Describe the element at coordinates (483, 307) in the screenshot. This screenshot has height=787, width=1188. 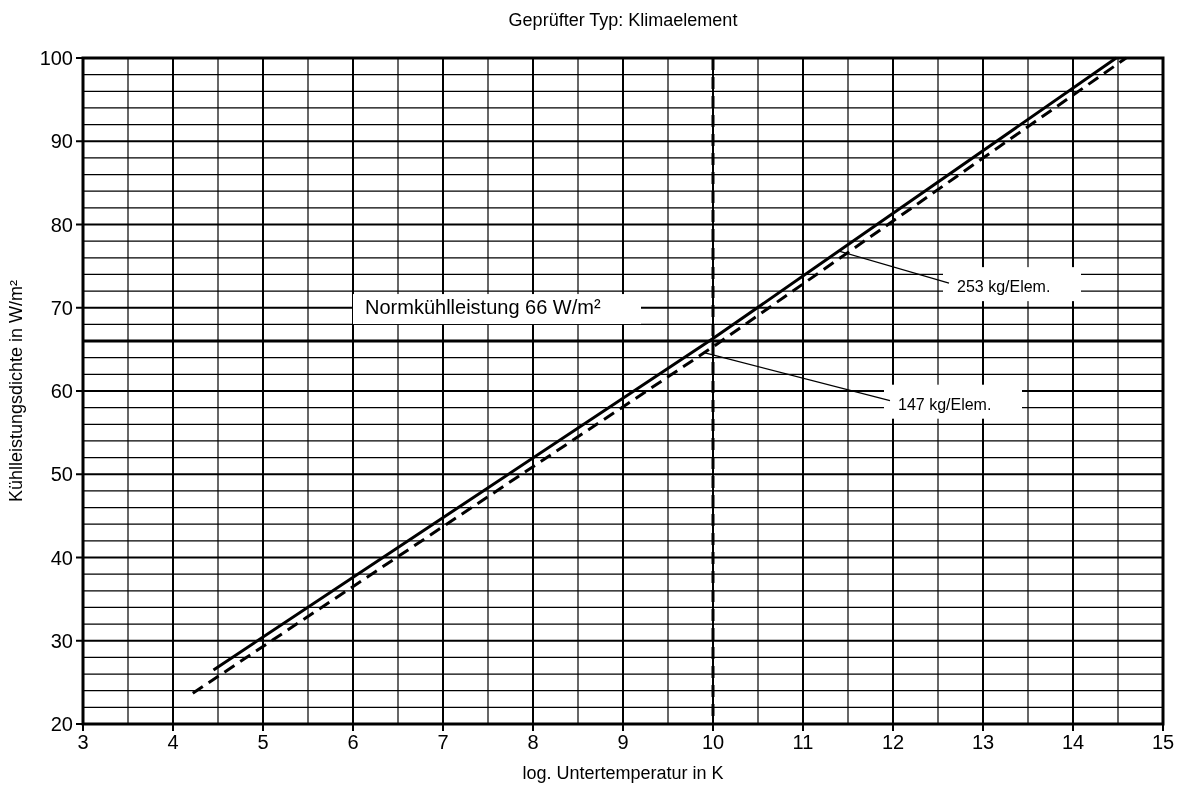
I see `ref-line-label: Normkühlleistung 66 W/m²` at that location.